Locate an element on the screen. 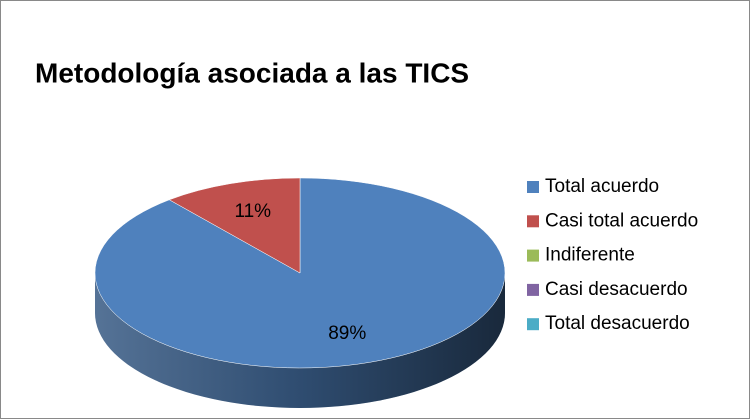 The image size is (750, 419). legend-label: Total desacuerdo is located at coordinates (617, 323).